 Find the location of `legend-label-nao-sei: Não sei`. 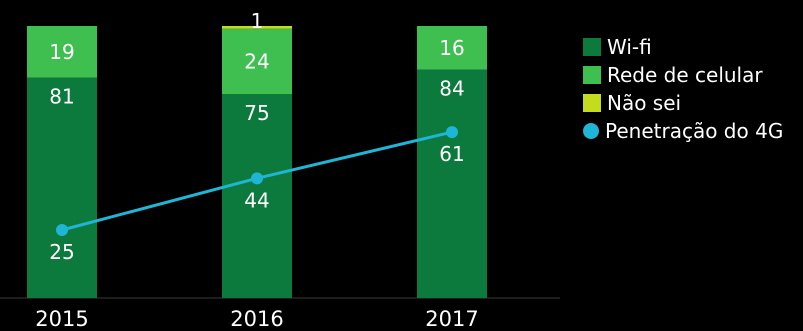

legend-label-nao-sei: Não sei is located at coordinates (644, 103).